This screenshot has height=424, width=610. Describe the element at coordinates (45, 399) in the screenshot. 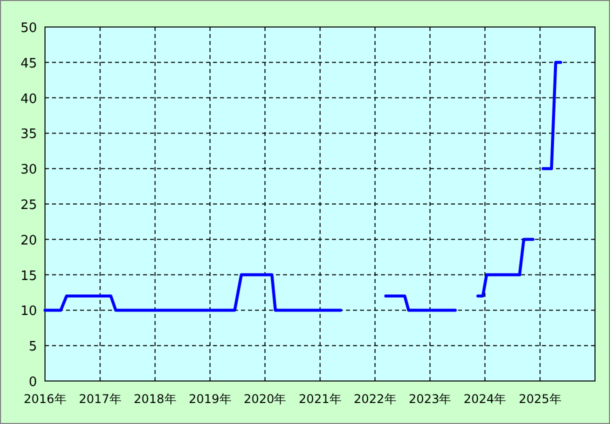

I see `x-tick-label: 2016年` at that location.